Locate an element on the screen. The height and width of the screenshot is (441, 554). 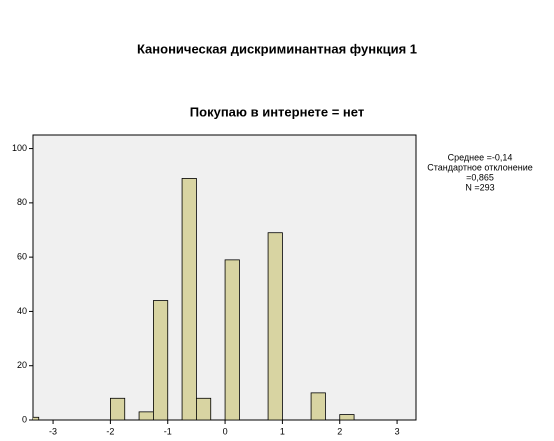
stats-line: N =293 is located at coordinates (479, 187).